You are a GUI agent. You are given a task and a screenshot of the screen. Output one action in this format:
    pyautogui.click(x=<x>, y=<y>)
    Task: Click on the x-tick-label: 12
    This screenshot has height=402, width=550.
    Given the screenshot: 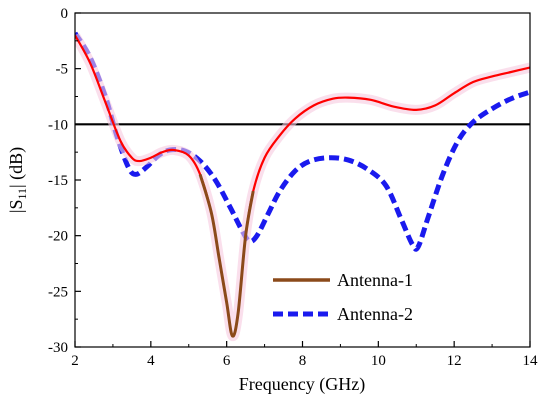 What is the action you would take?
    pyautogui.click(x=454, y=361)
    